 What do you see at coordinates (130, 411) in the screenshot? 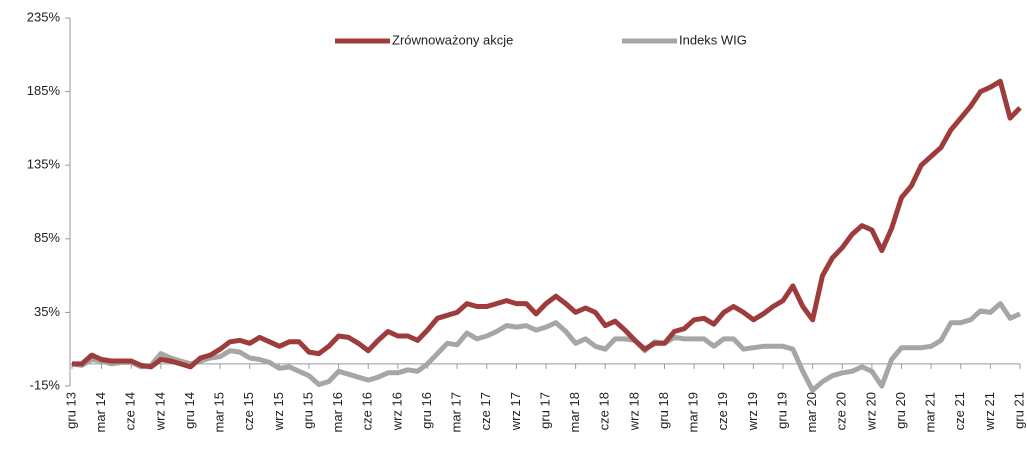
I see `x-tick-label: cze 14` at bounding box center [130, 411].